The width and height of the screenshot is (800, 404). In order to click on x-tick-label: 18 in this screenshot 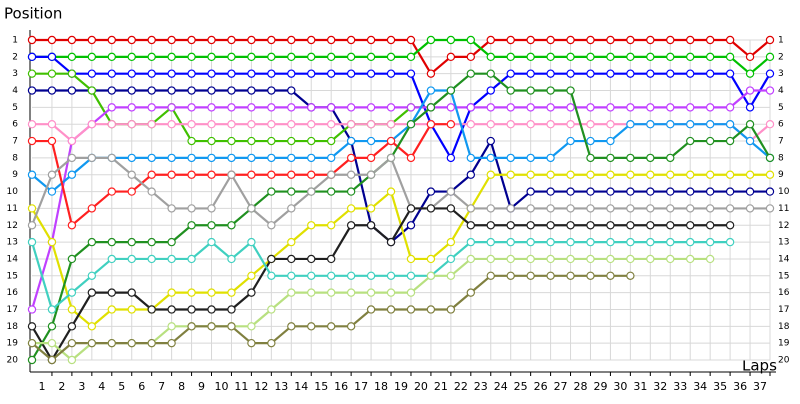, I will do `click(381, 386)`.